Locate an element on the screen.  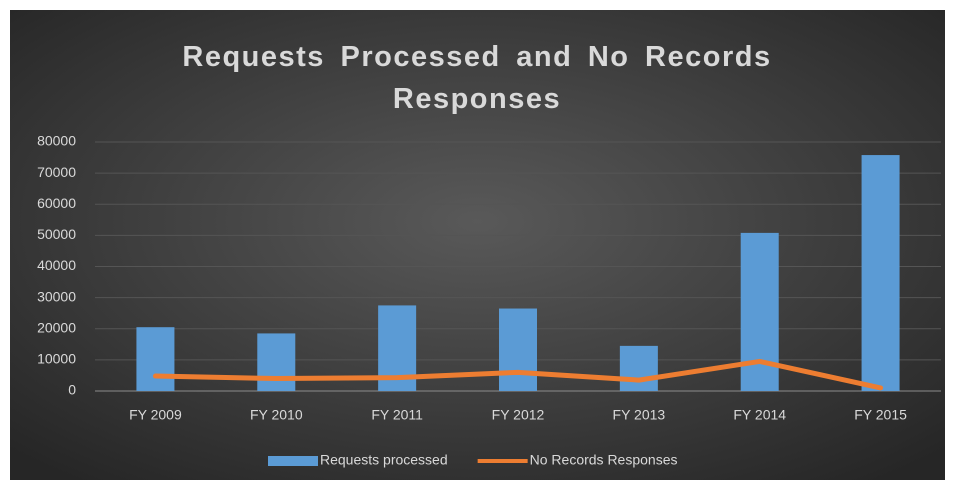
x-tick-label: FY 2010 is located at coordinates (276, 415).